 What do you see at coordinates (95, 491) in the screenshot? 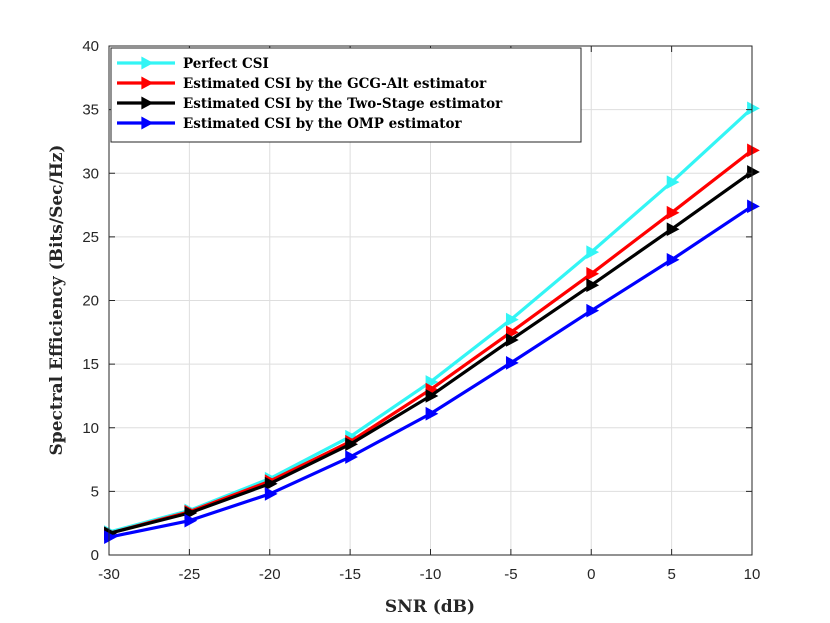
I see `y-tick-label: 5` at bounding box center [95, 491].